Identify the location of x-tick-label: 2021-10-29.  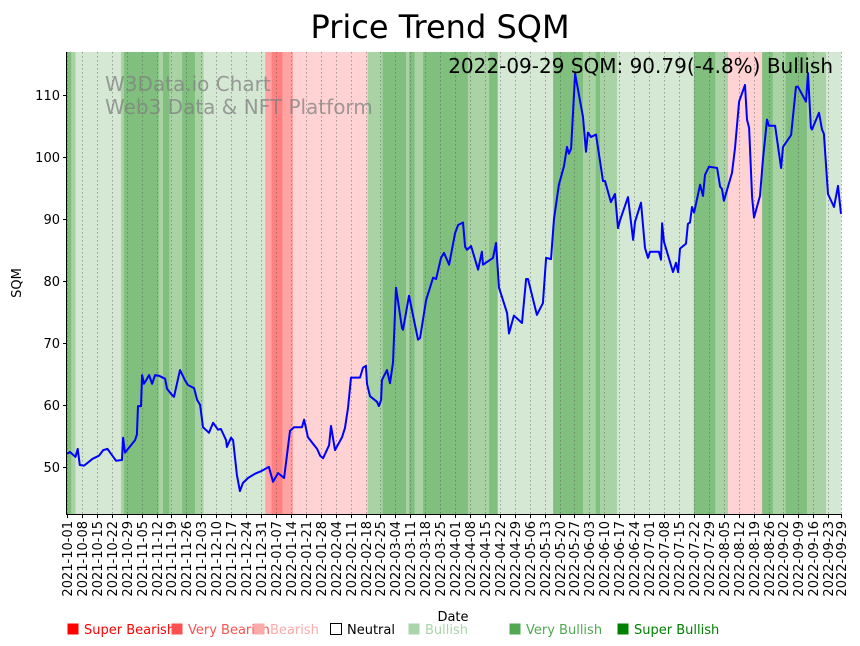
(128, 559).